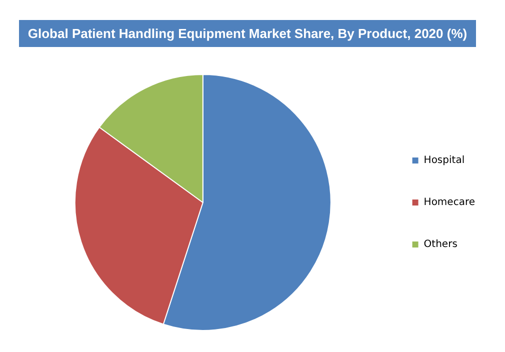 The image size is (505, 352). Describe the element at coordinates (247, 33) in the screenshot. I see `chart-title: Global Patient Handling Equipment Market Share, By Product, 2020 (%)` at that location.